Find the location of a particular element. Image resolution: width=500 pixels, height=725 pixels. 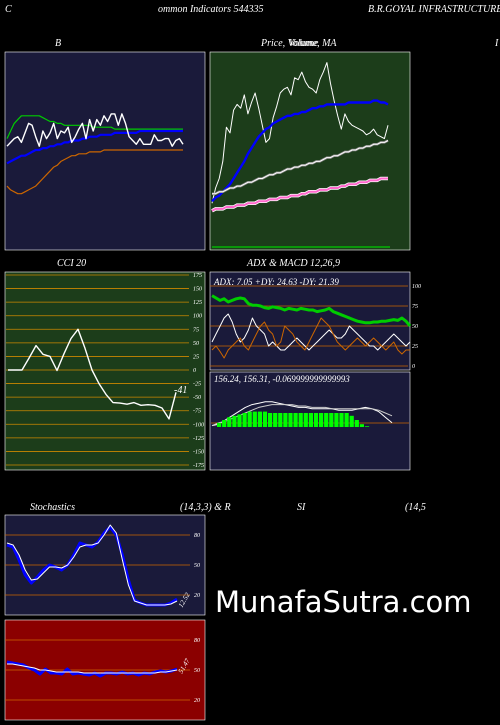

rsi-rsi-line is located at coordinates (92, 669).